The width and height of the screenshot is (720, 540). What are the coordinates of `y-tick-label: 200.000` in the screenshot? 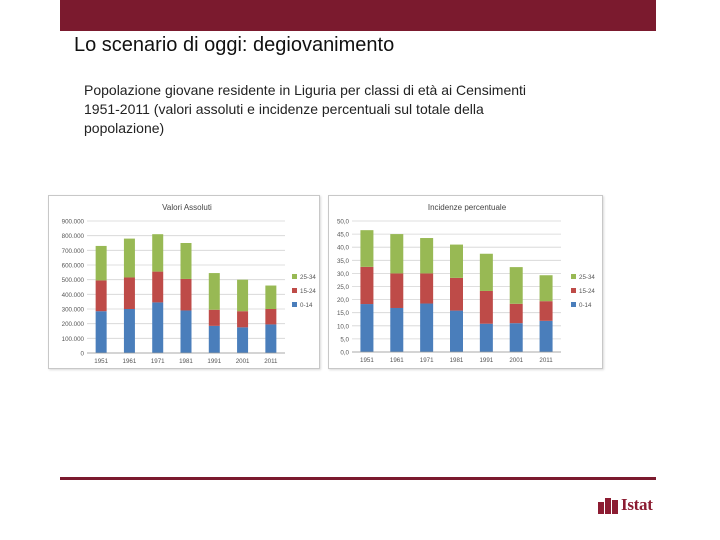 It's located at (73, 324).